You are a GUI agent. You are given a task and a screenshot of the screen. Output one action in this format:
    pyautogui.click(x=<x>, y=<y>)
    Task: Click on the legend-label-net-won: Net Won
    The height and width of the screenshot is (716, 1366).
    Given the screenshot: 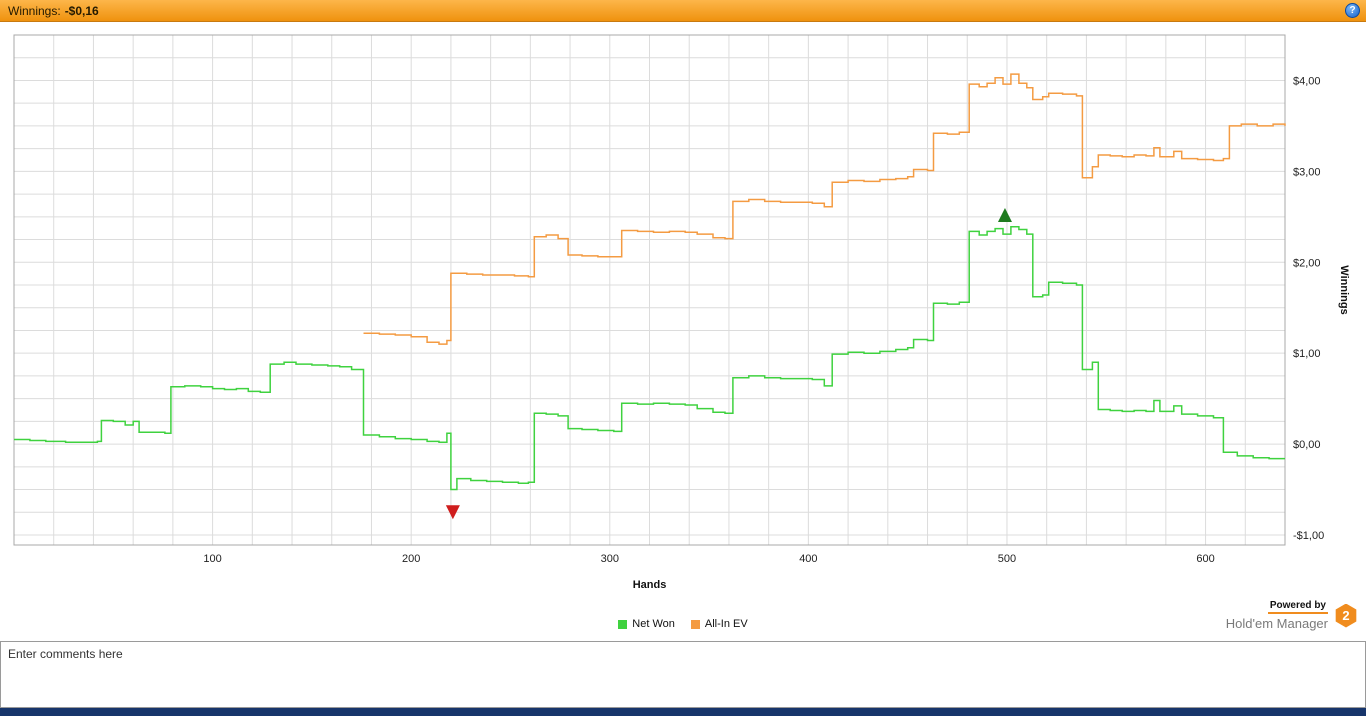 What is the action you would take?
    pyautogui.click(x=653, y=624)
    